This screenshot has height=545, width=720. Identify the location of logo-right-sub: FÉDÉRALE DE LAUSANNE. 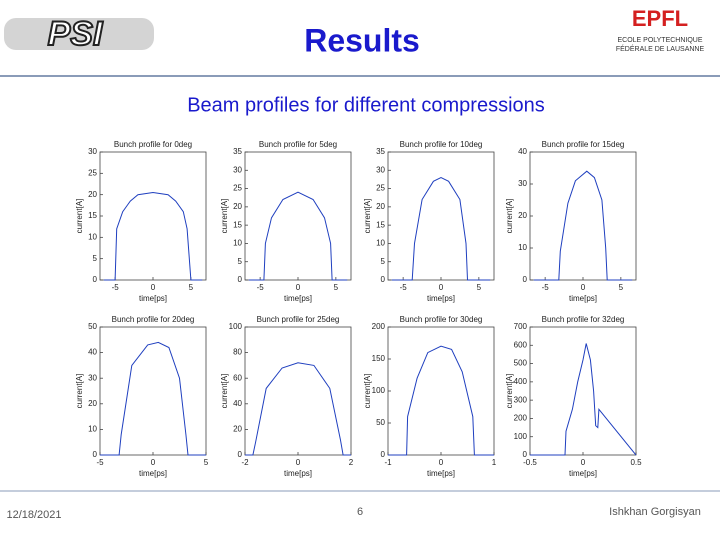
(660, 48).